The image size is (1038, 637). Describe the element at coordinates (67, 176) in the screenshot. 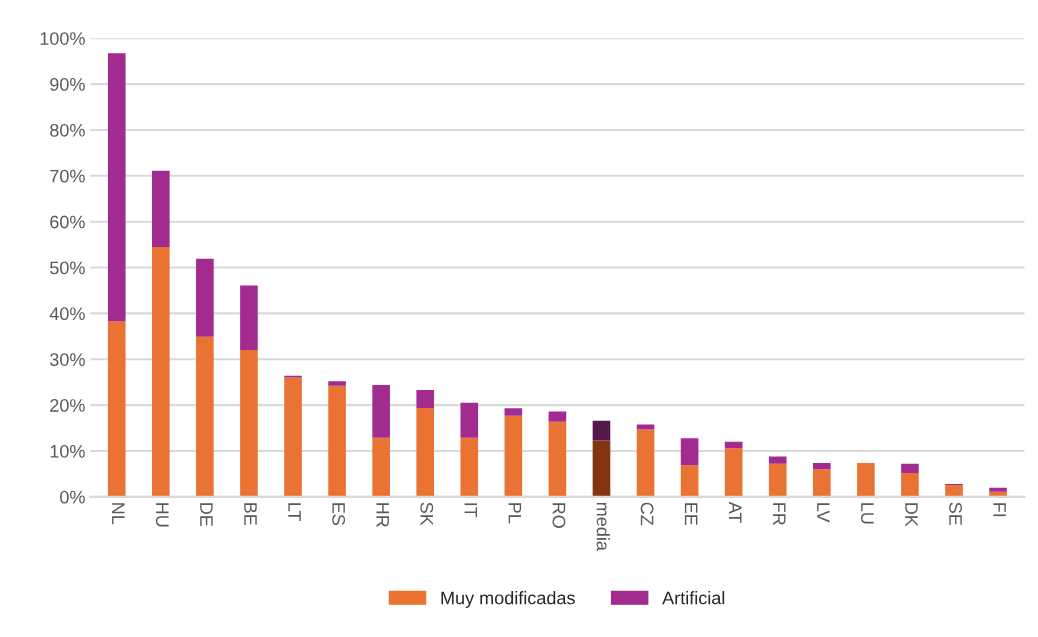

I see `y-tick-label: 70%` at that location.